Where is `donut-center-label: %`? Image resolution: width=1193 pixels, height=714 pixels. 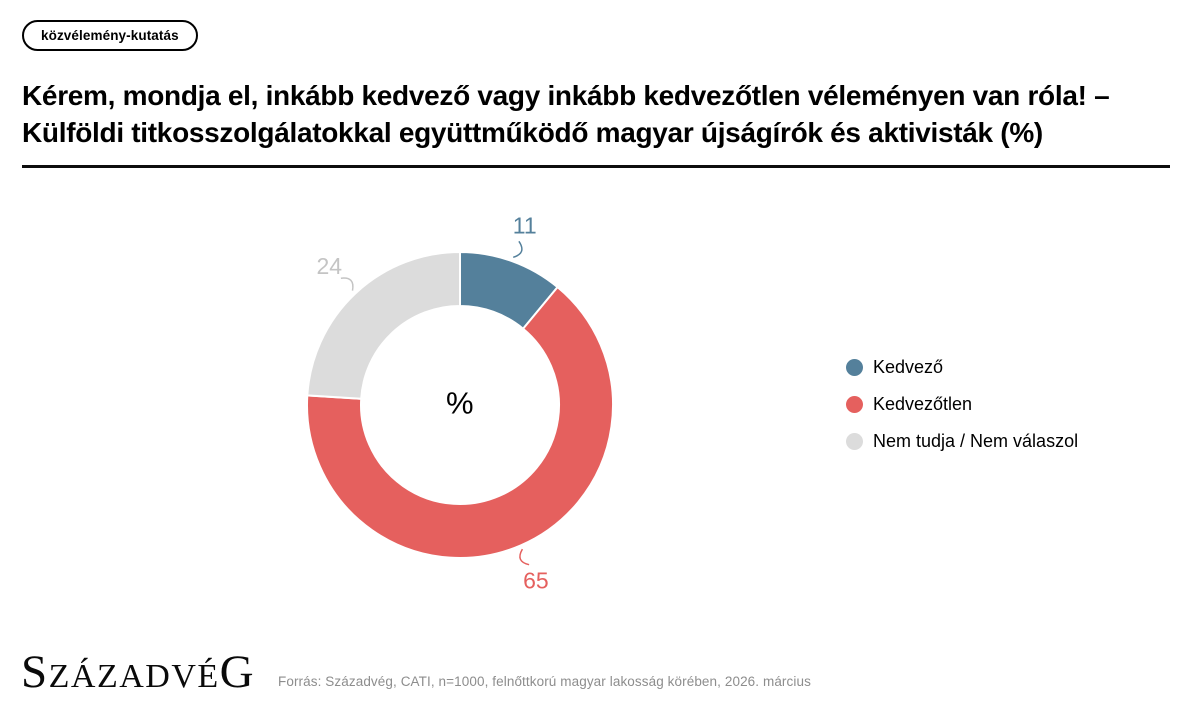 donut-center-label: % is located at coordinates (460, 403).